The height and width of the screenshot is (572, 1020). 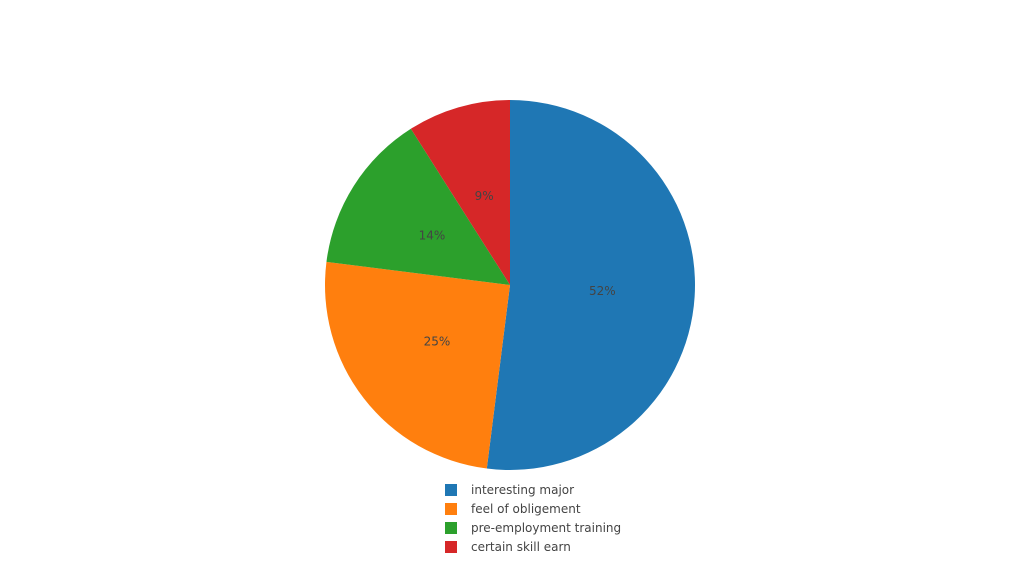 I want to click on pie-labels: 52% 25% 14% 9%, so click(x=517, y=269).